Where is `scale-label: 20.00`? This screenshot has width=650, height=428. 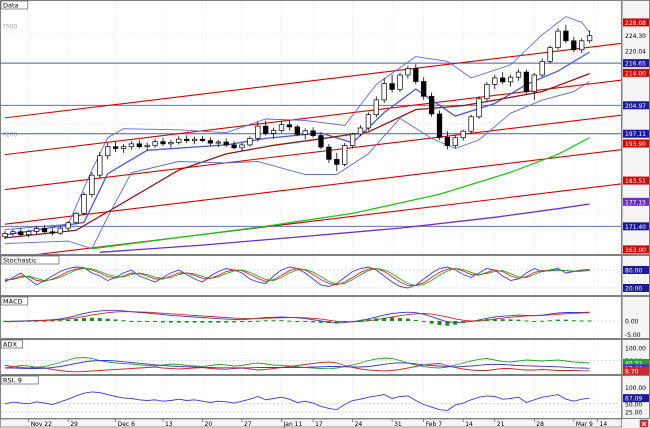 scale-label: 20.00 is located at coordinates (636, 288).